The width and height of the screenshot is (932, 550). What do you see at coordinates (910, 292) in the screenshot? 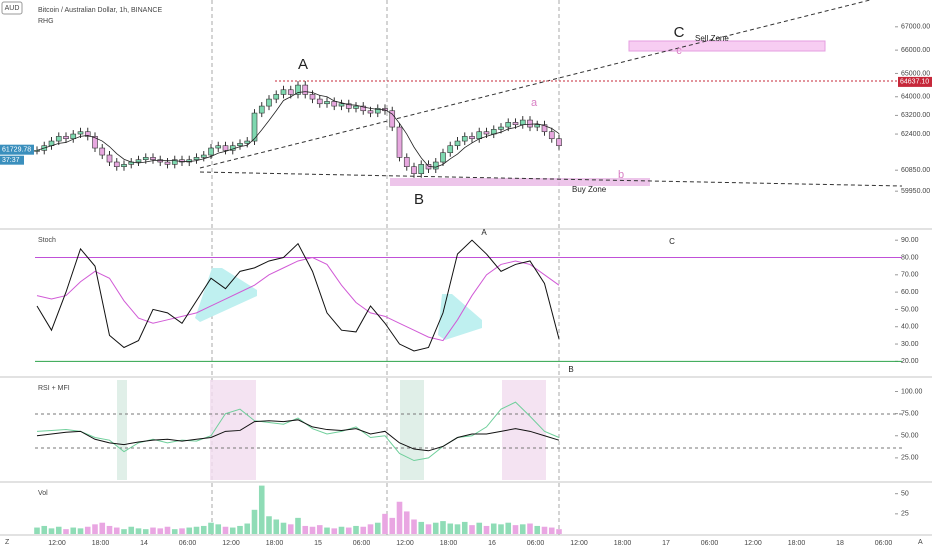
I see `y-tick-label: 60.00` at bounding box center [910, 292].